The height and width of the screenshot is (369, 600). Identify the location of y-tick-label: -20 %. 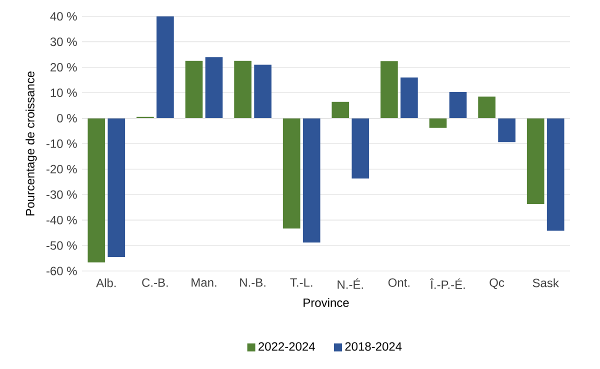
(61, 169).